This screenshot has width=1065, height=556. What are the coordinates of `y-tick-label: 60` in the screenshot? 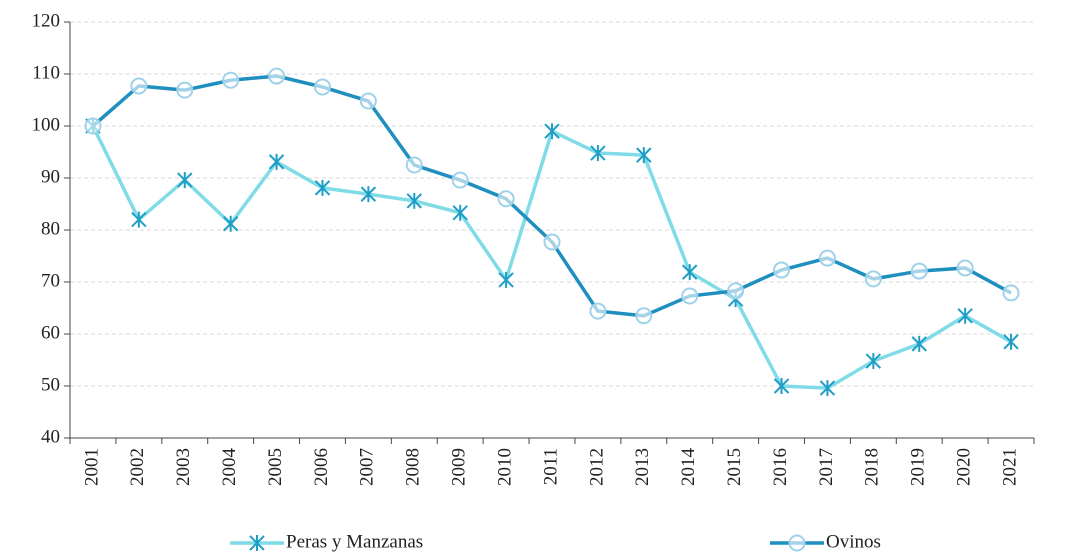 It's located at (50, 332).